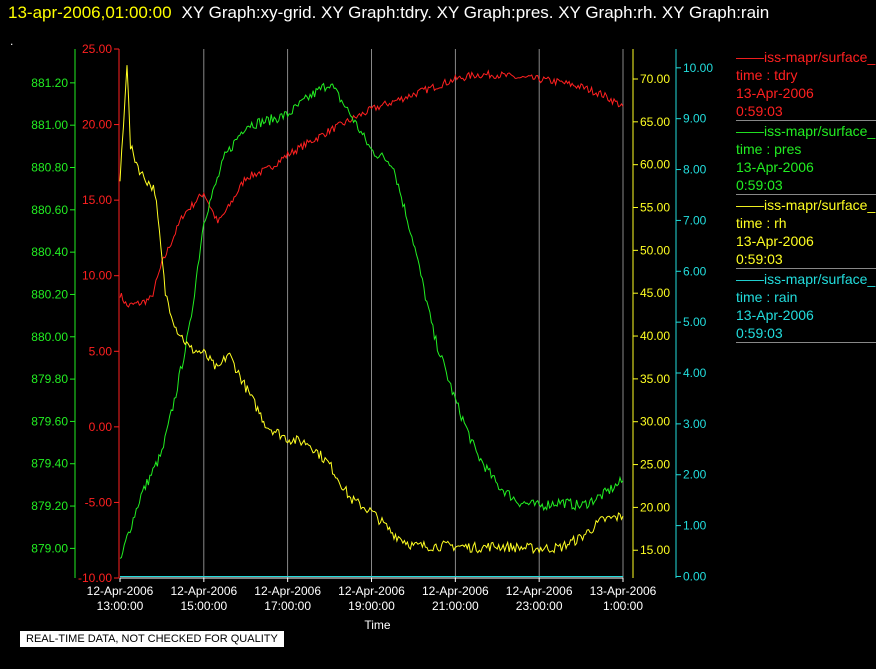  I want to click on x-tick-label: 17:00:00, so click(287, 606).